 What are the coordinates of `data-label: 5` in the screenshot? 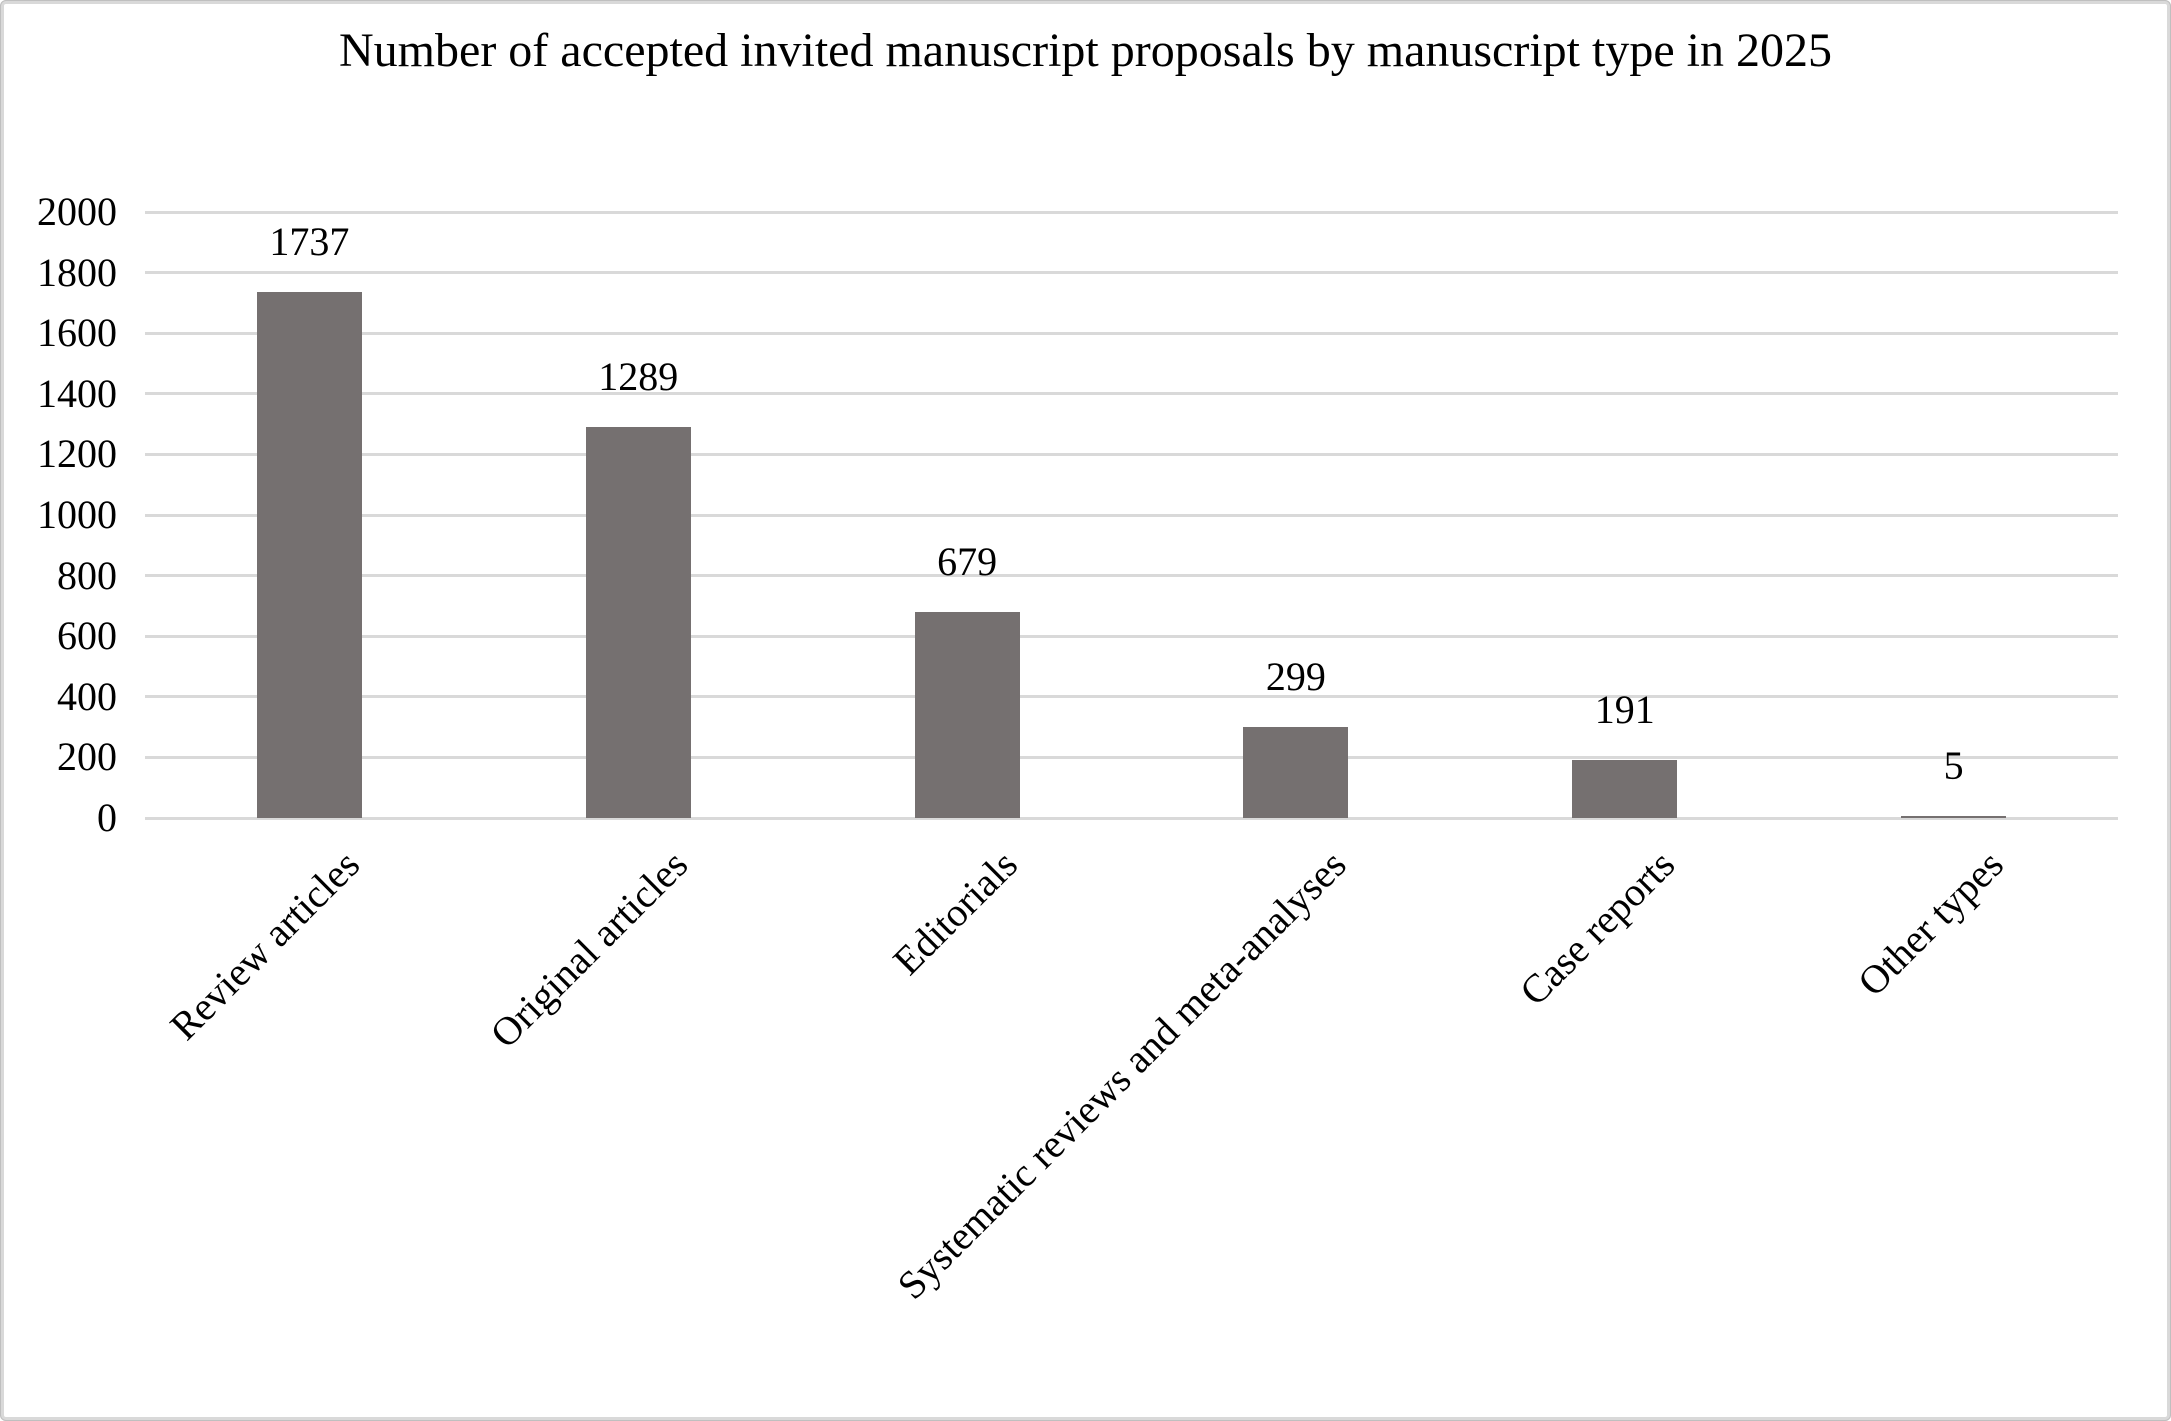 It's located at (1953, 765).